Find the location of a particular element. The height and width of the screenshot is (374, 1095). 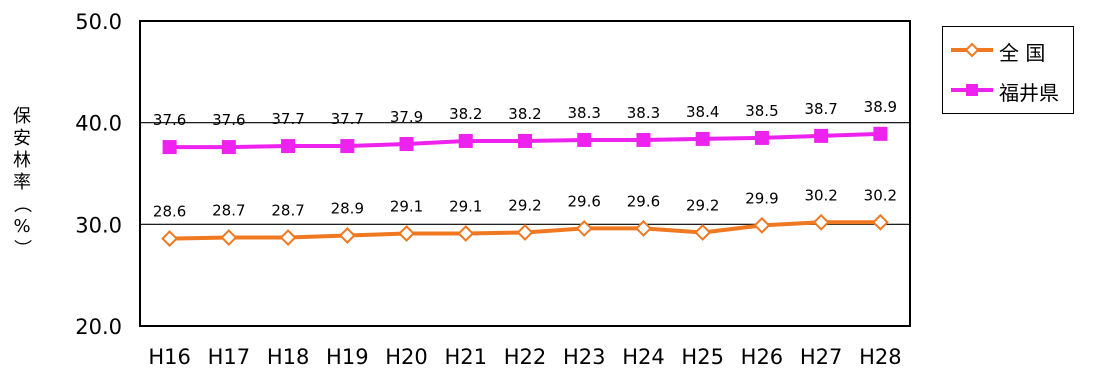

y-axis-label-char: 率 is located at coordinates (22, 182).